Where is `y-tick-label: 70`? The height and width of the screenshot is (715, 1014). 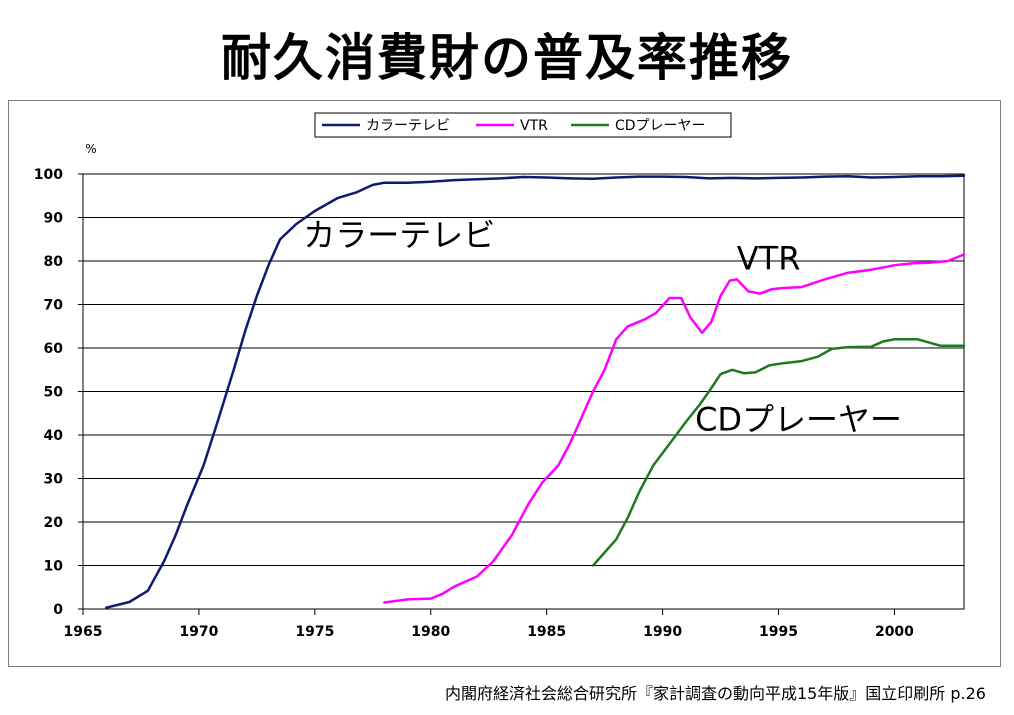
y-tick-label: 70 is located at coordinates (54, 306).